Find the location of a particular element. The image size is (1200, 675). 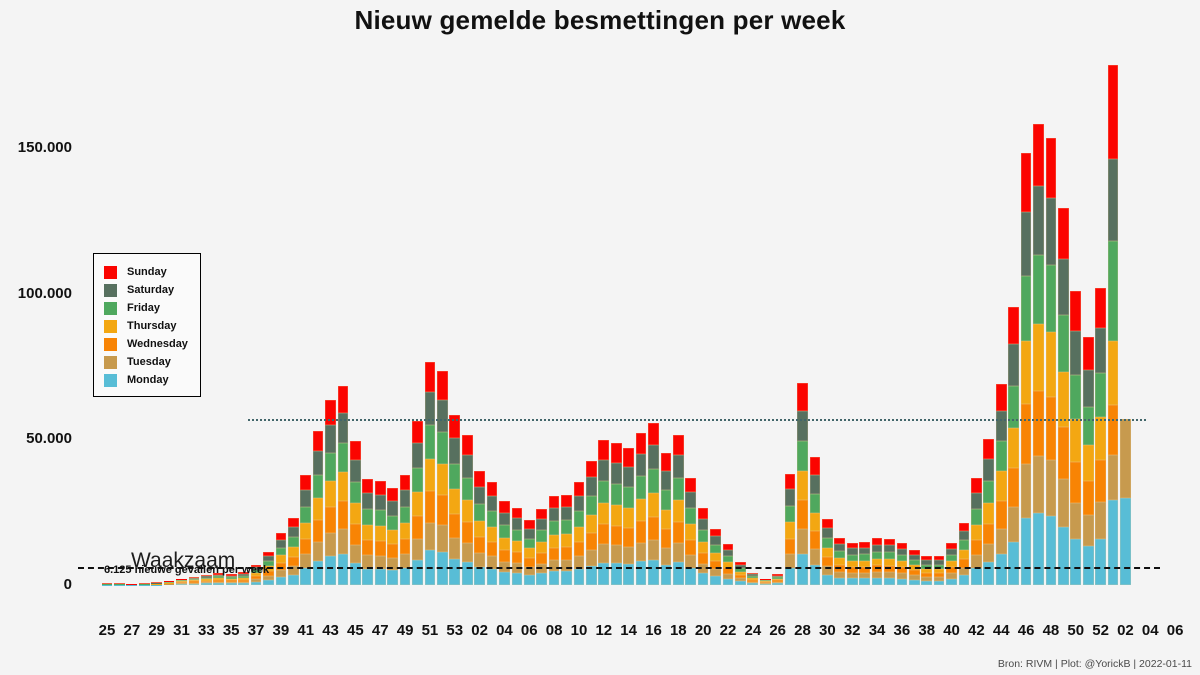

legend-item: Thursday is located at coordinates (146, 326).